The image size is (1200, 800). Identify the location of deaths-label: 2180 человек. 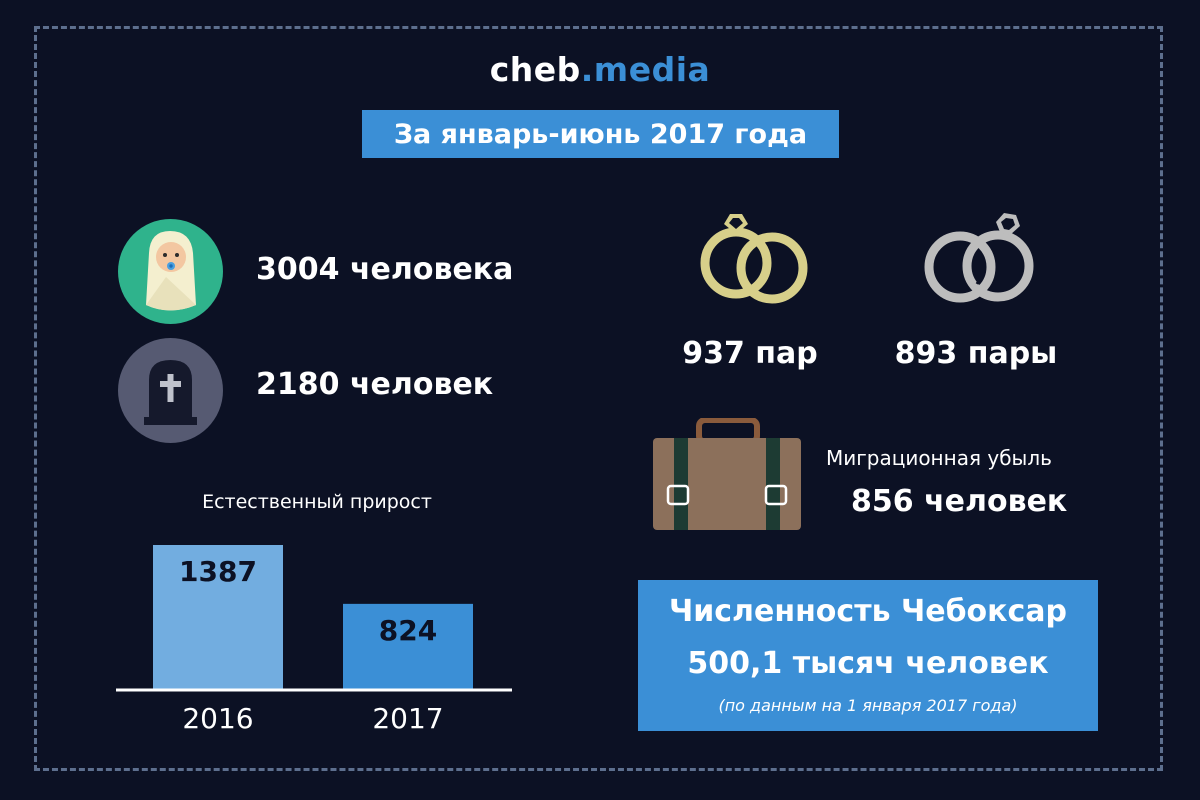
(375, 384).